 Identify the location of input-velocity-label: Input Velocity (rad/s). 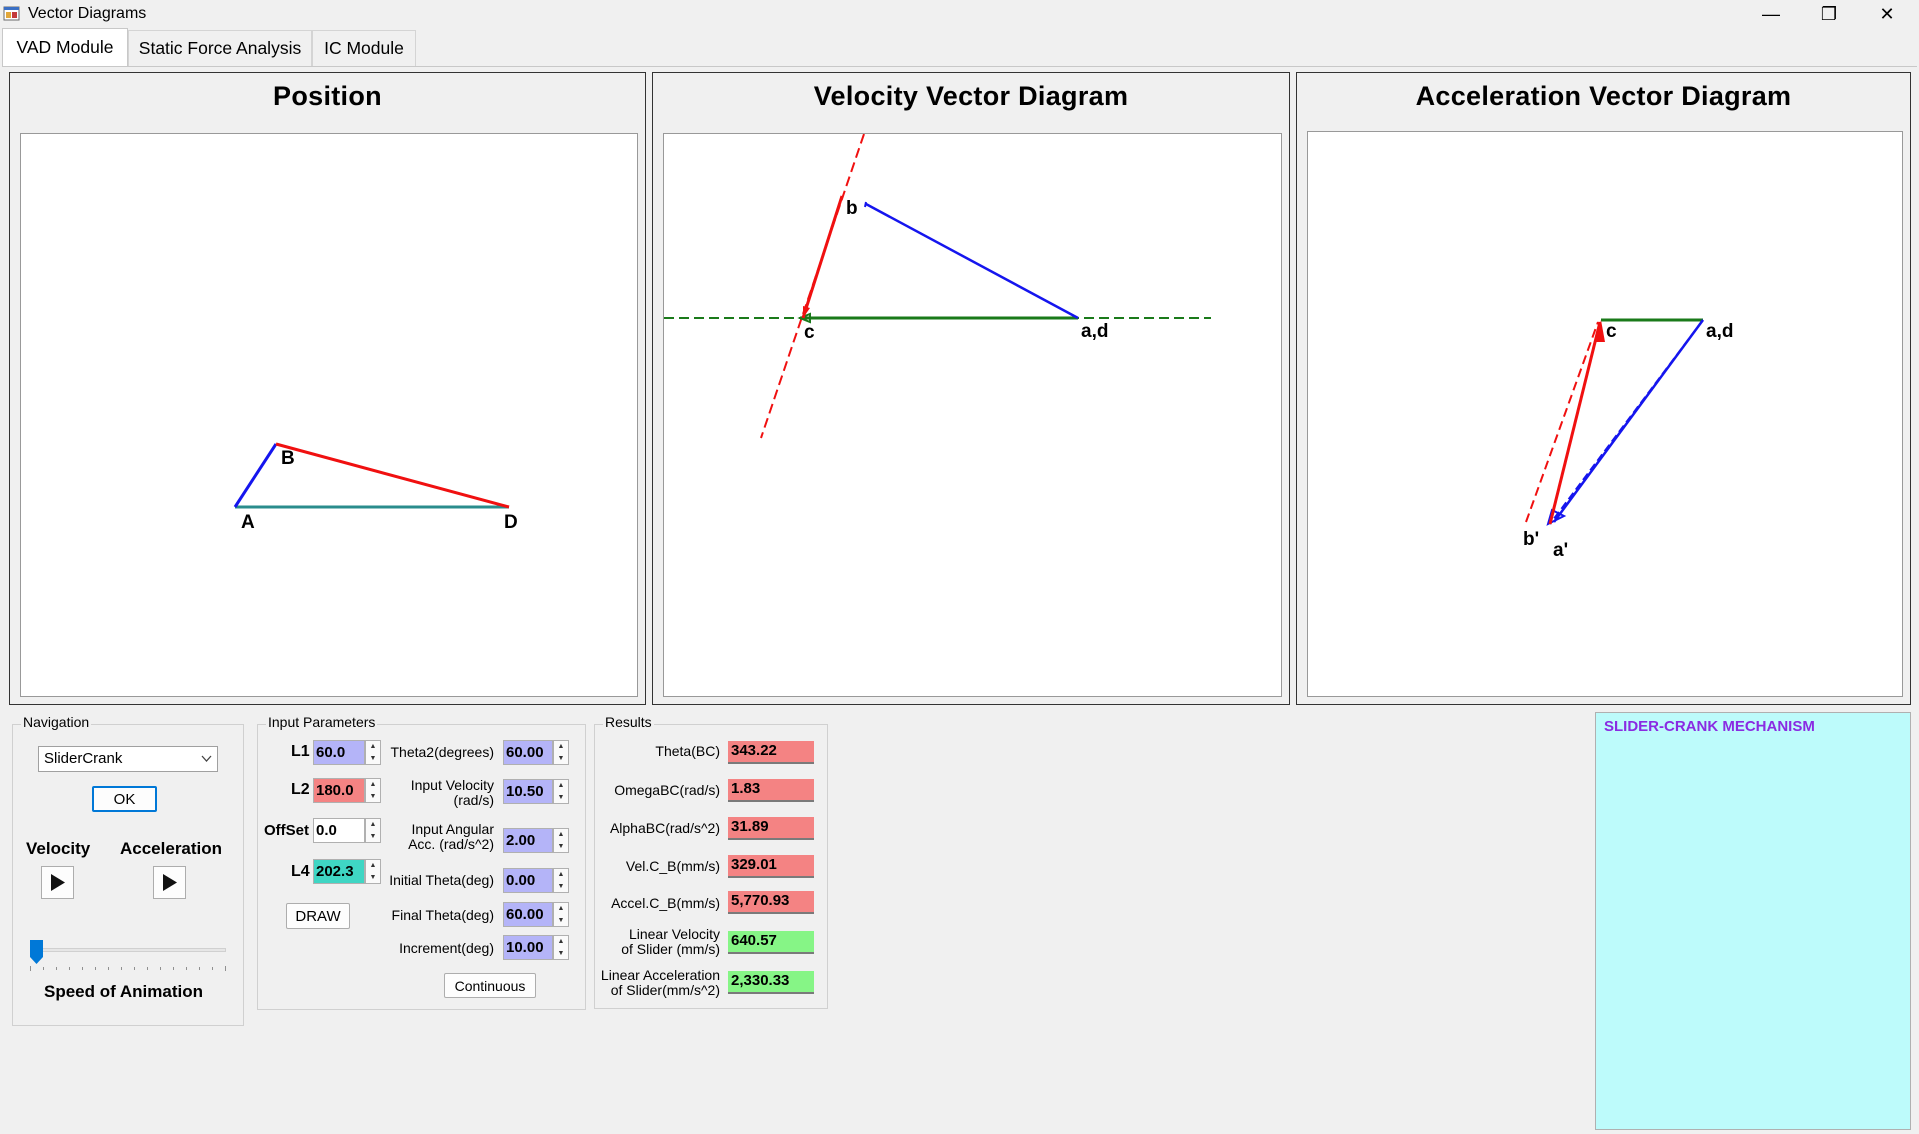
(437, 793).